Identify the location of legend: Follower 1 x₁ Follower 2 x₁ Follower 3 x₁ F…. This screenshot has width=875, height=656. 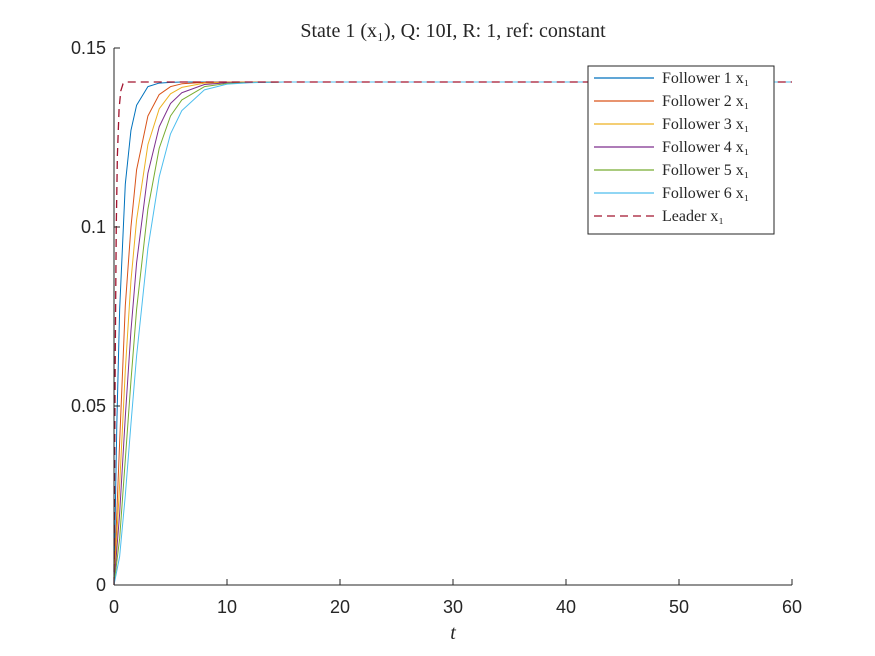
(681, 150).